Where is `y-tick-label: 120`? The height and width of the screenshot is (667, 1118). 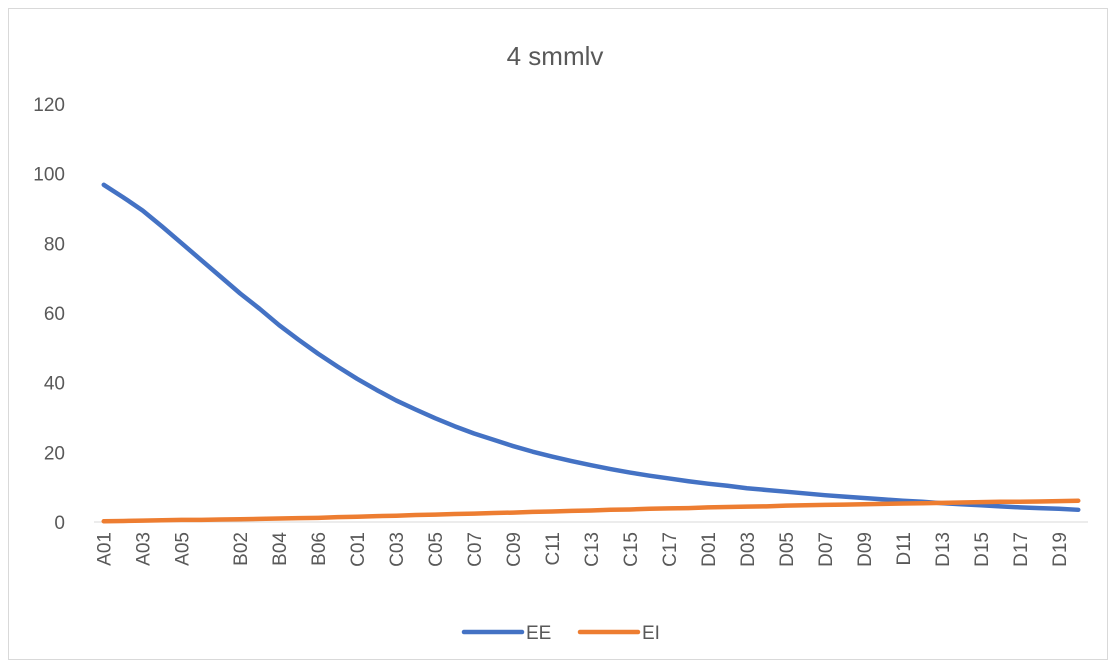
y-tick-label: 120 is located at coordinates (49, 105).